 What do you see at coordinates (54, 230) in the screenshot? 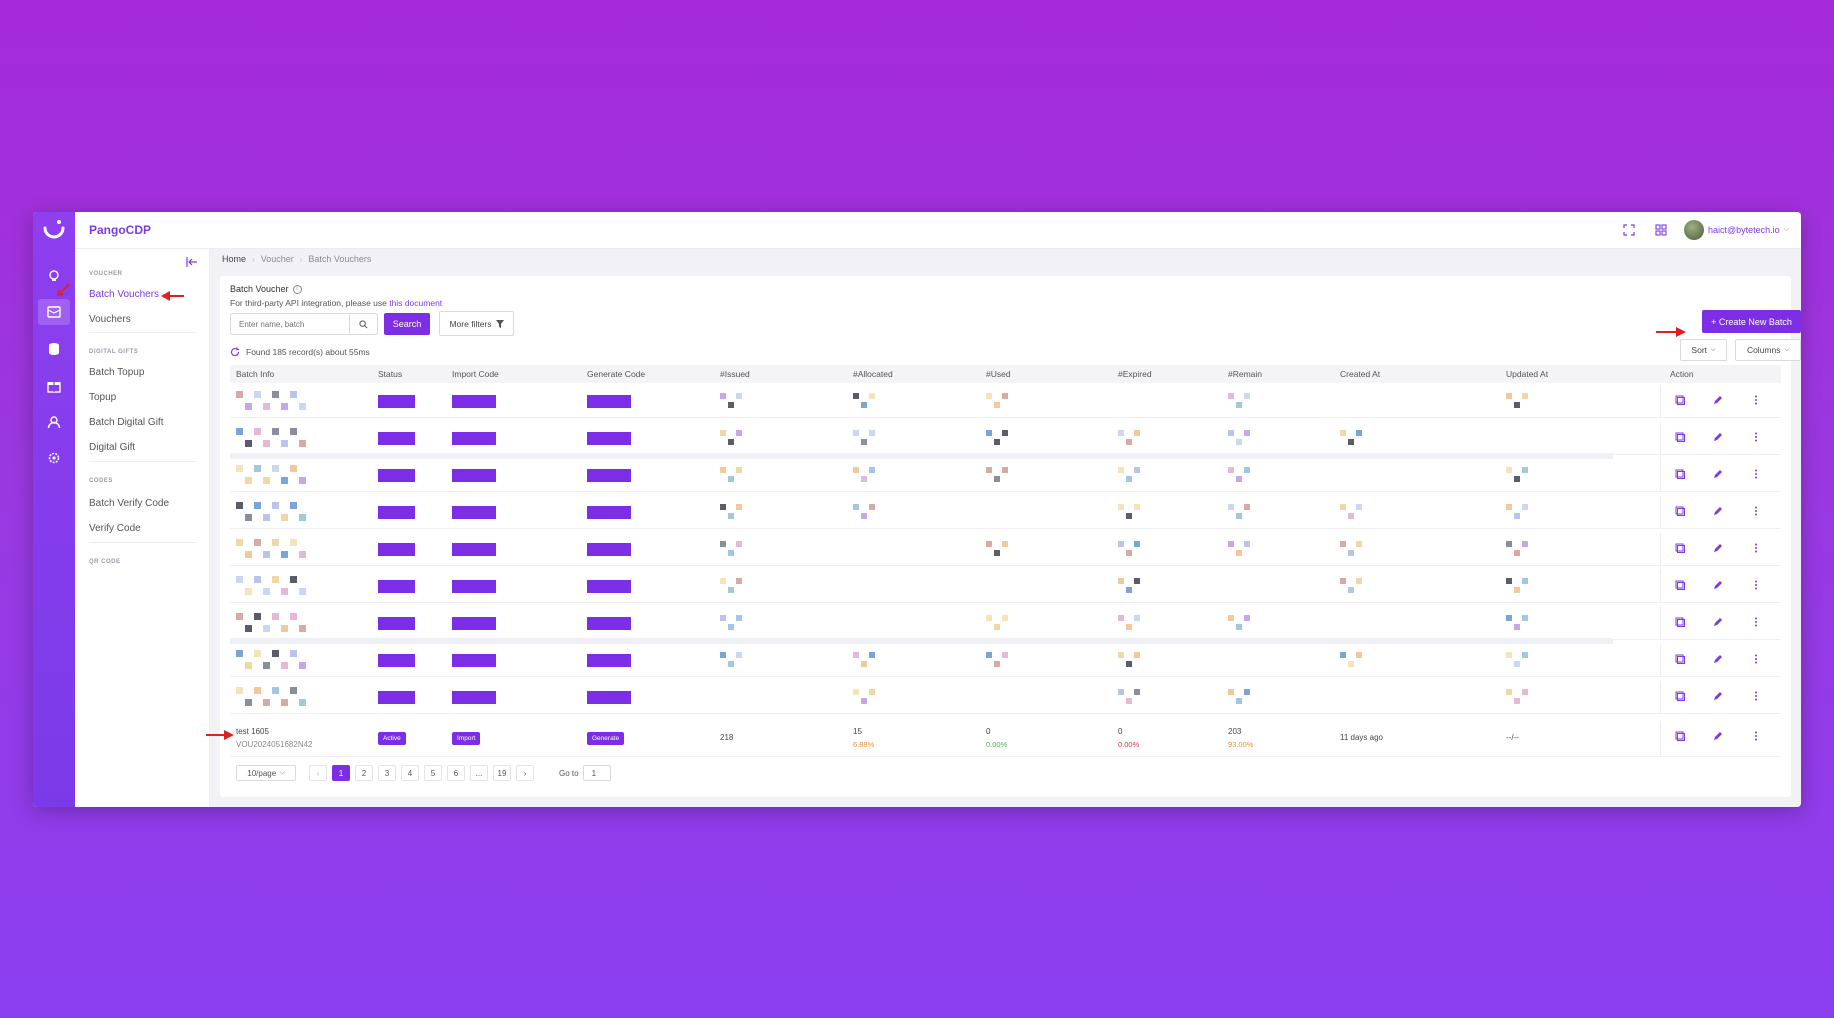
I see `app-logo-icon` at bounding box center [54, 230].